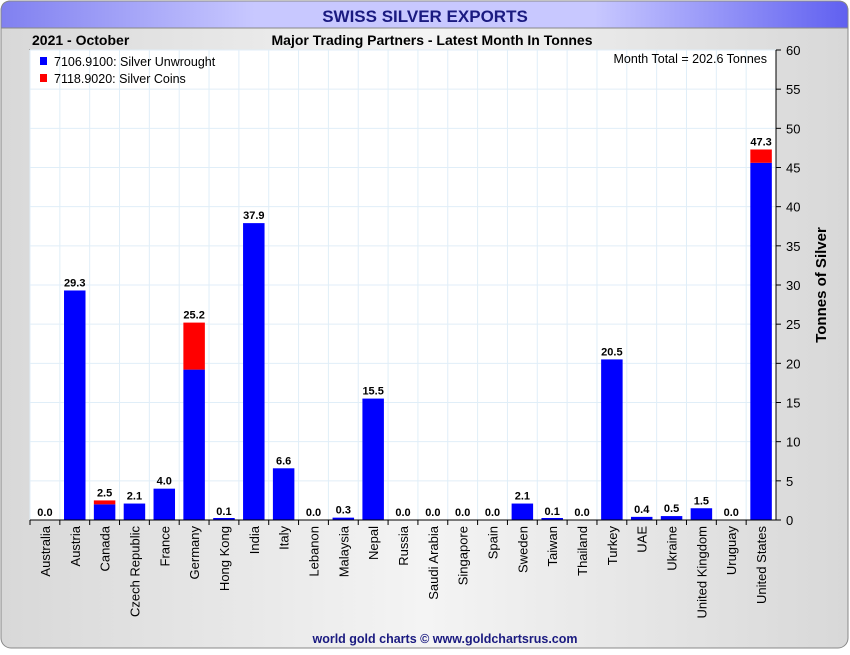 This screenshot has width=850, height=655. What do you see at coordinates (672, 548) in the screenshot?
I see `x-tick-label: Ukraine` at bounding box center [672, 548].